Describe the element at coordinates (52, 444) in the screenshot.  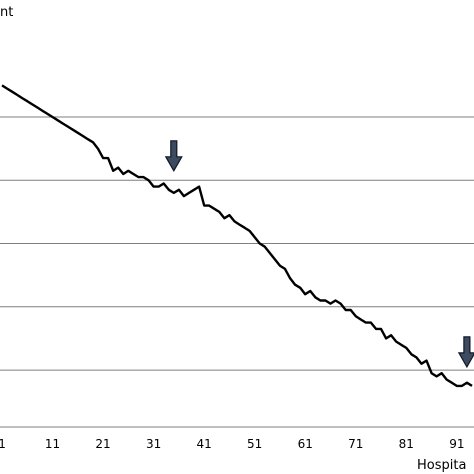
I see `x-tick-label: 11` at that location.